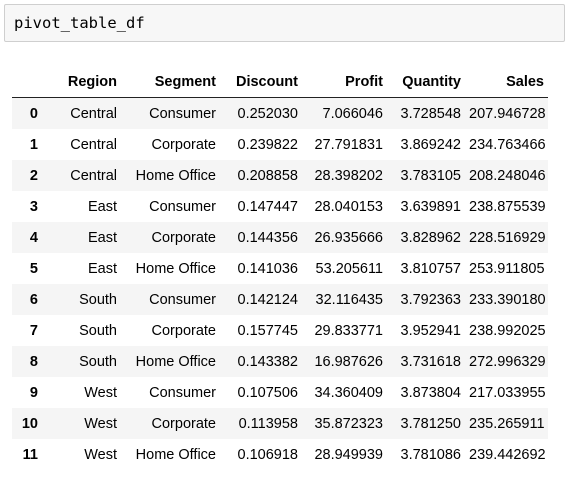 This screenshot has width=569, height=477. What do you see at coordinates (81, 82) in the screenshot?
I see `column-header-region: Region` at bounding box center [81, 82].